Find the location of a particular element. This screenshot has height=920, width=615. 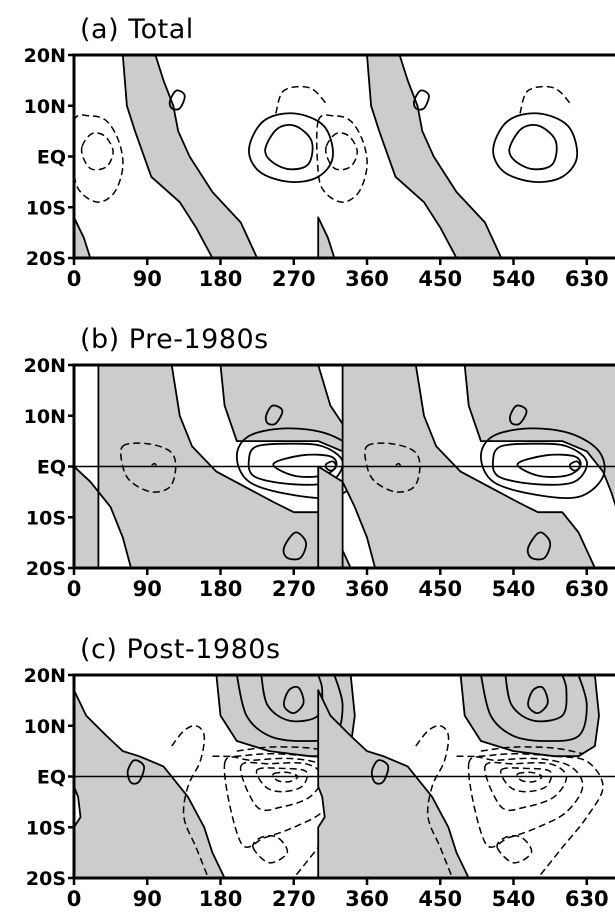

panel-title: (c) Post-1980s is located at coordinates (180, 649).